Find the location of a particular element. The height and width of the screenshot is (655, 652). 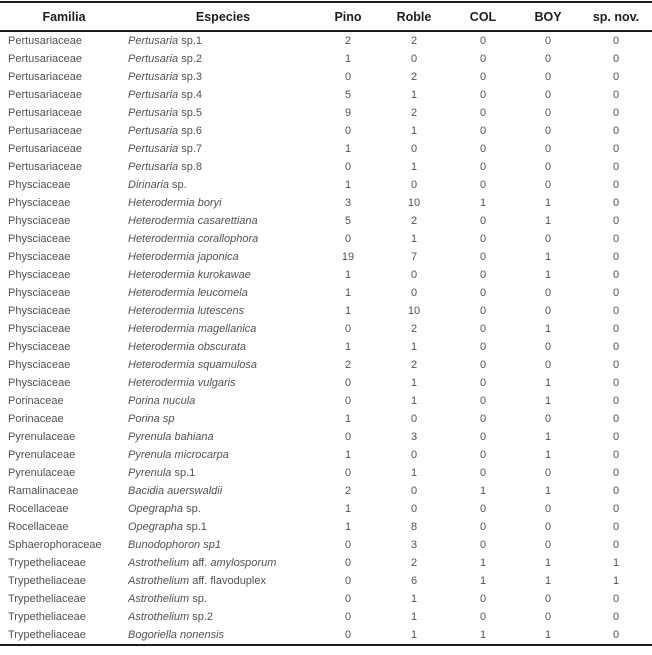

species-qualifier: sp.1 is located at coordinates (195, 527).